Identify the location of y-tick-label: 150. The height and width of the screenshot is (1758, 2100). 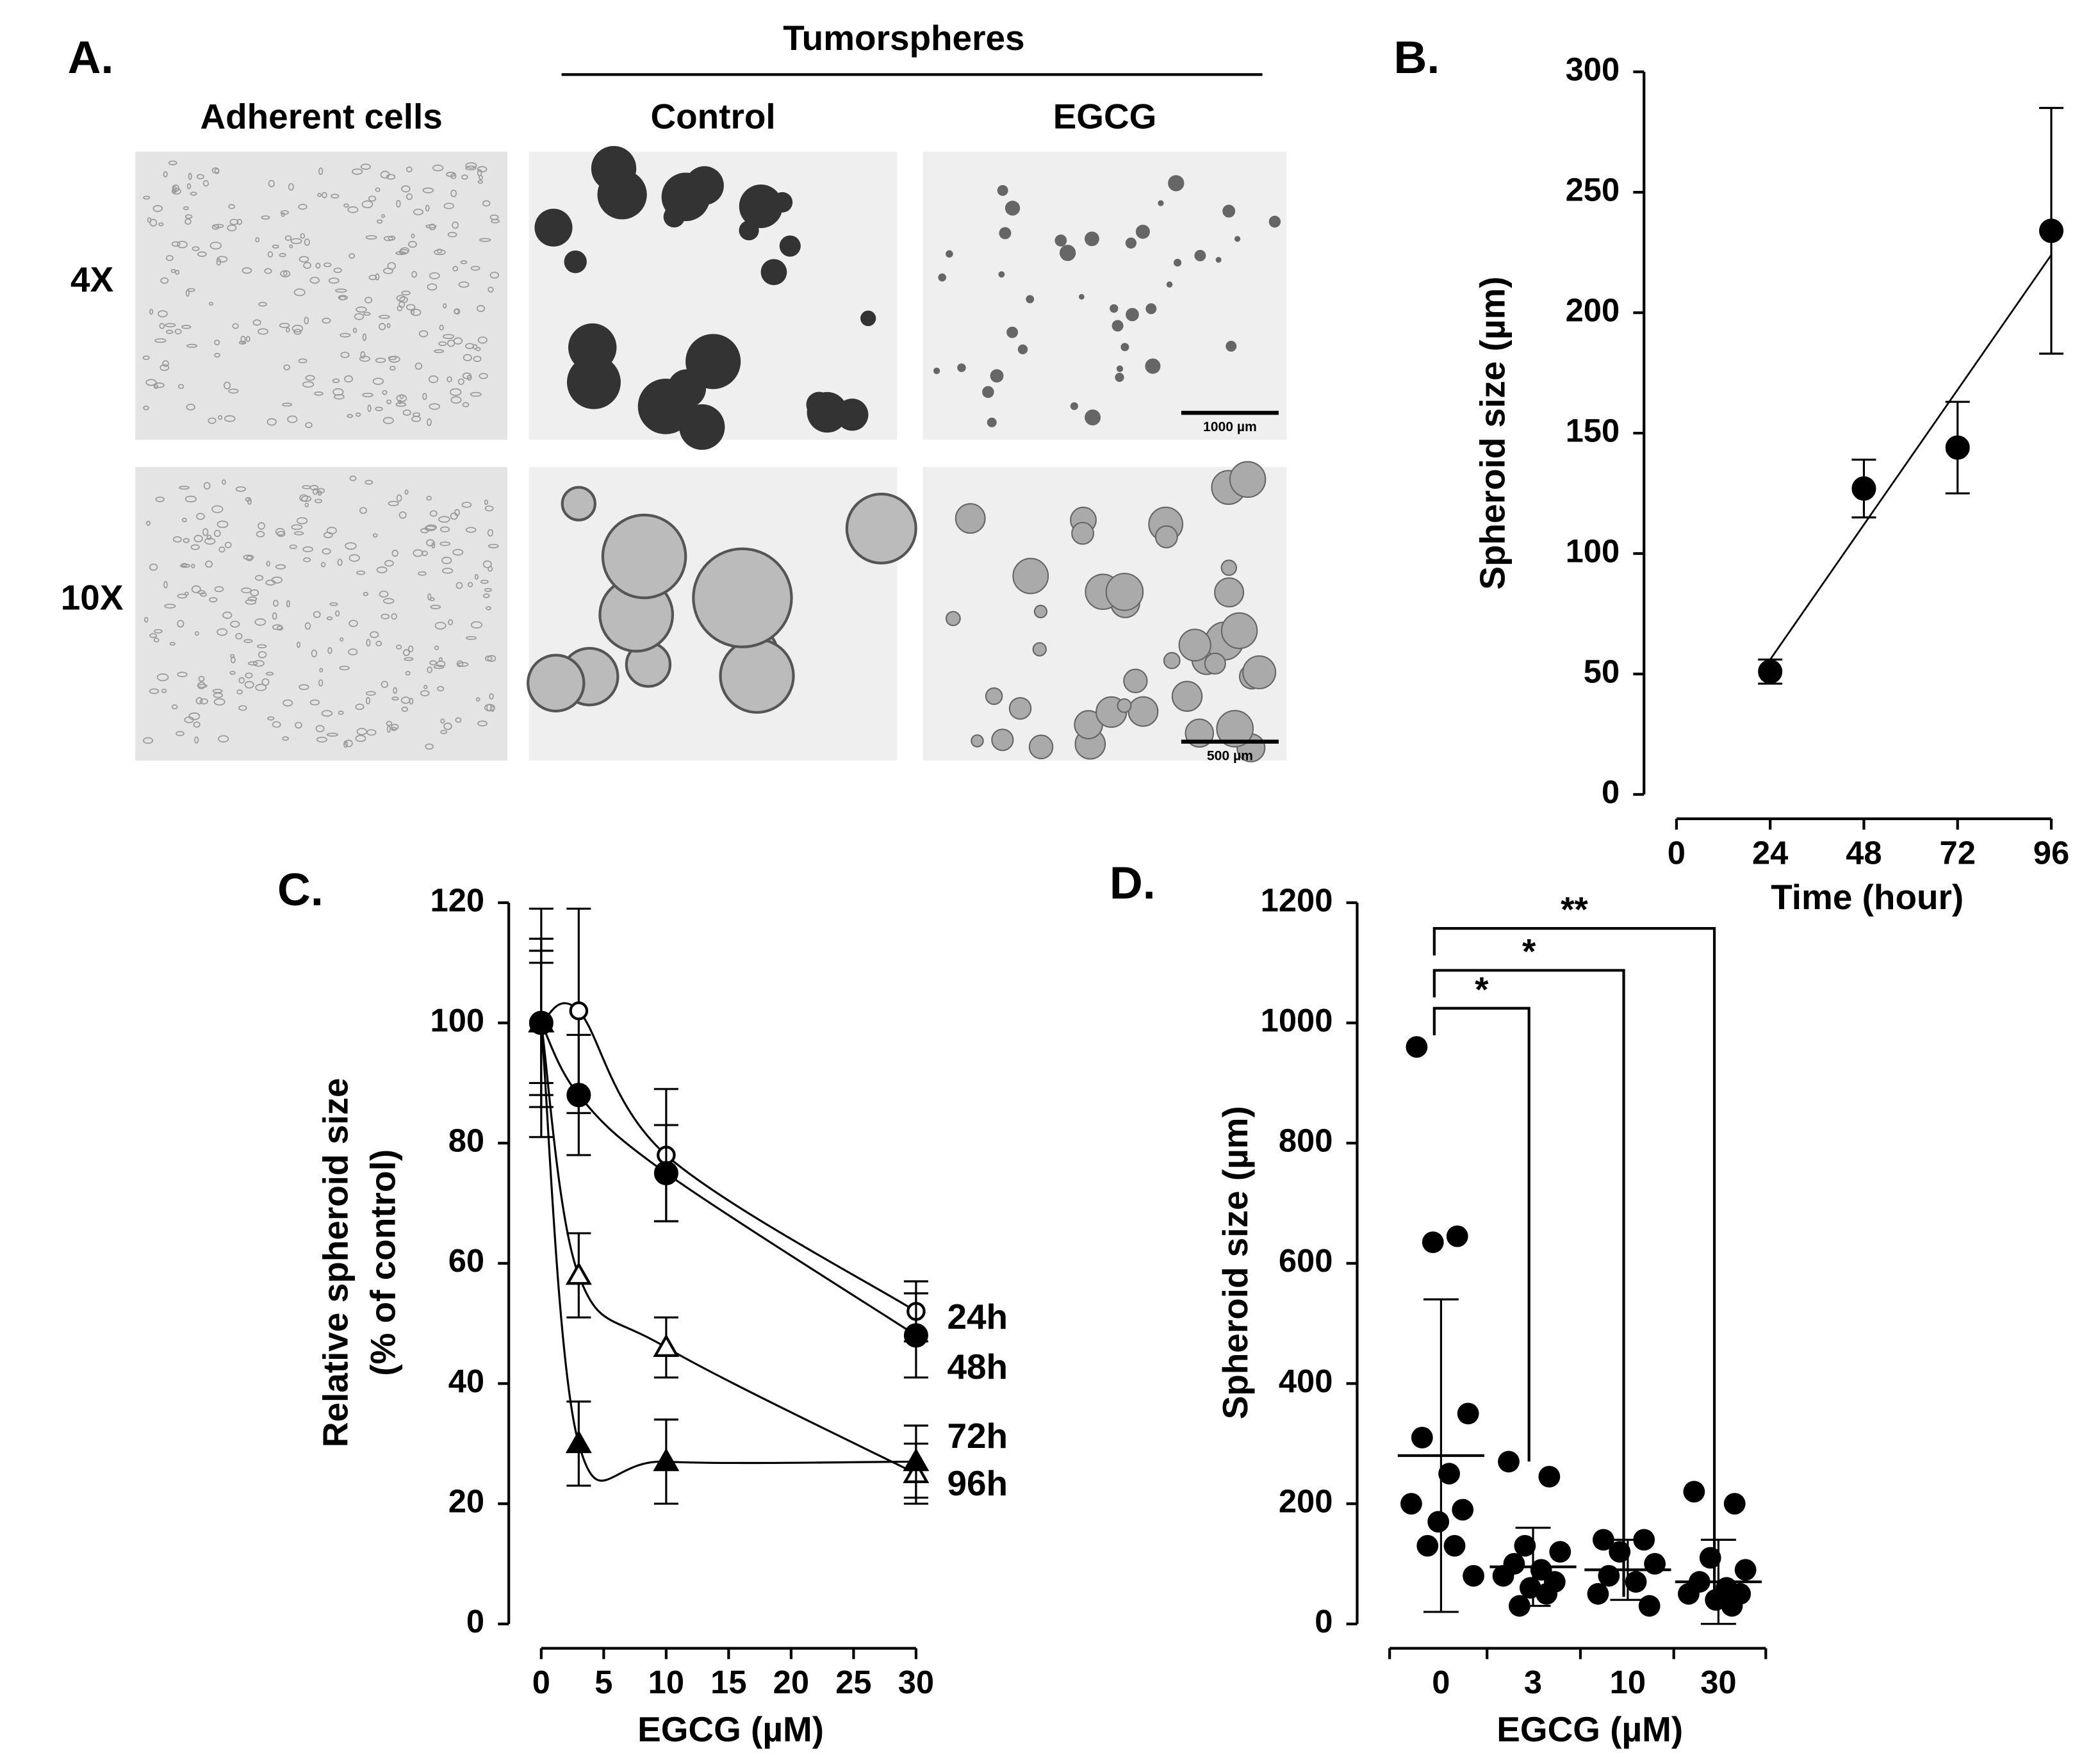
(1593, 430).